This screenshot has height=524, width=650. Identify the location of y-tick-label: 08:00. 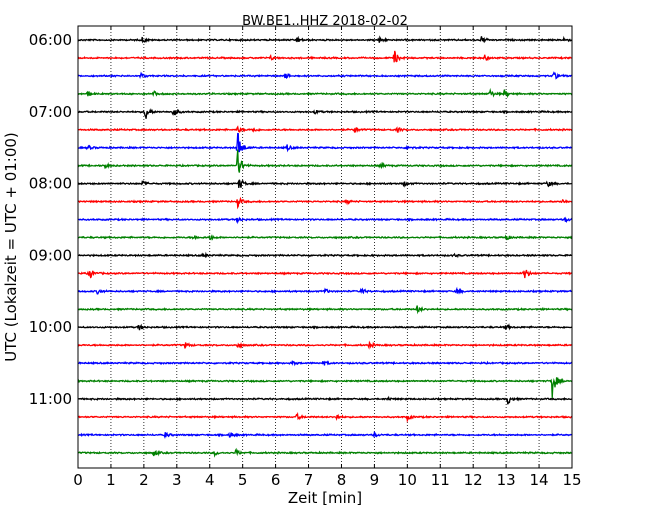
(50, 184).